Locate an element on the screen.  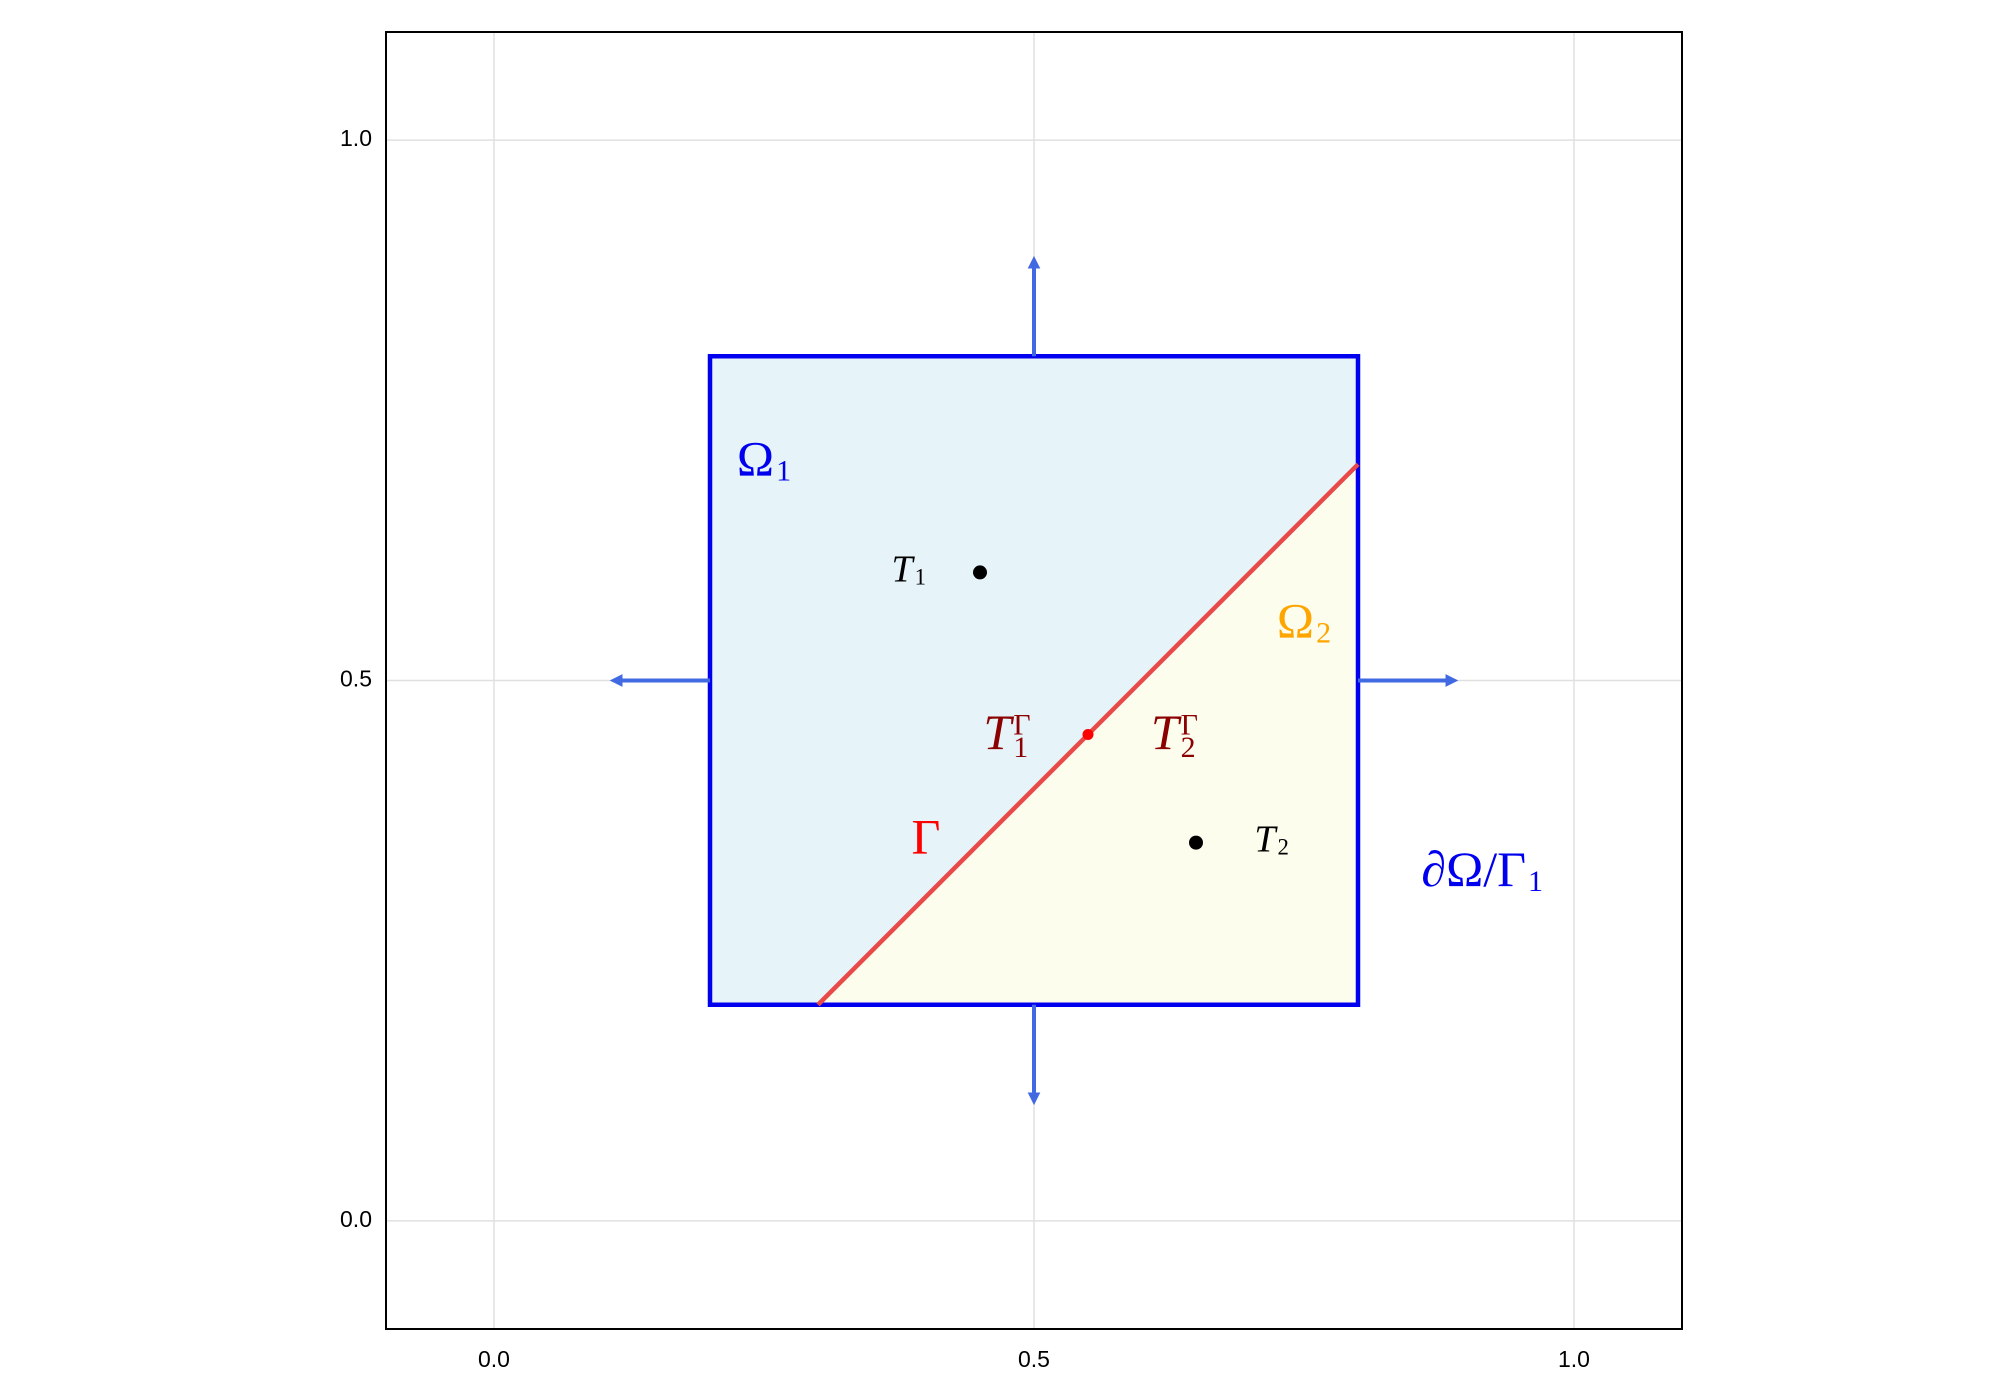
y-tick-label: 1.0 is located at coordinates (356, 138).